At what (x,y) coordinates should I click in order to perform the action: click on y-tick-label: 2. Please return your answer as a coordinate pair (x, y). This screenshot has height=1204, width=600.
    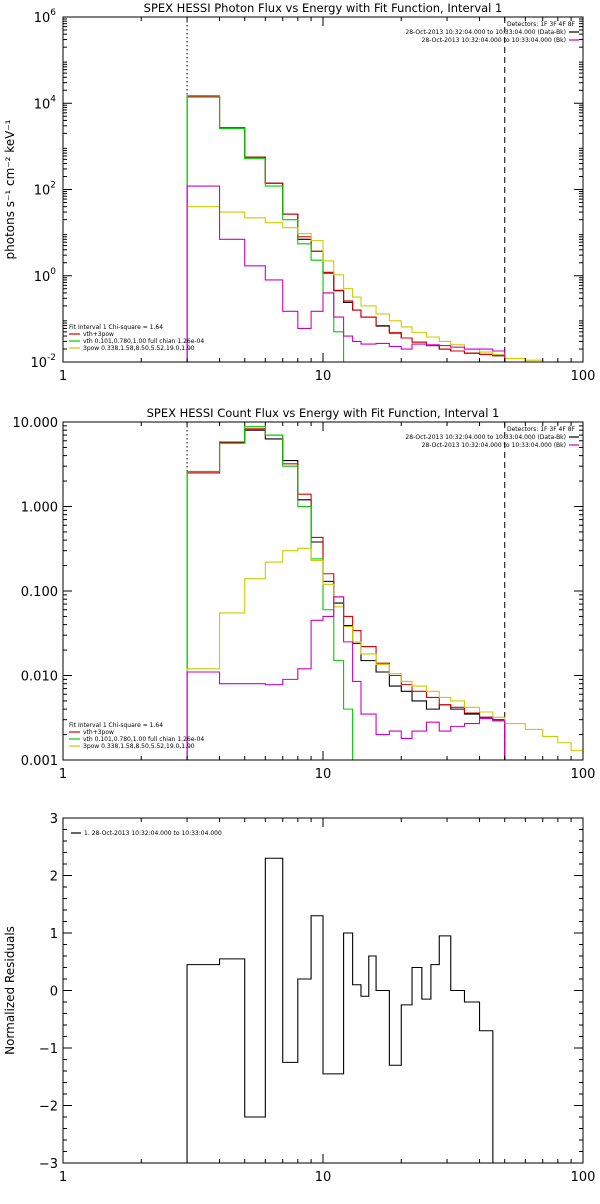
    Looking at the image, I should click on (54, 877).